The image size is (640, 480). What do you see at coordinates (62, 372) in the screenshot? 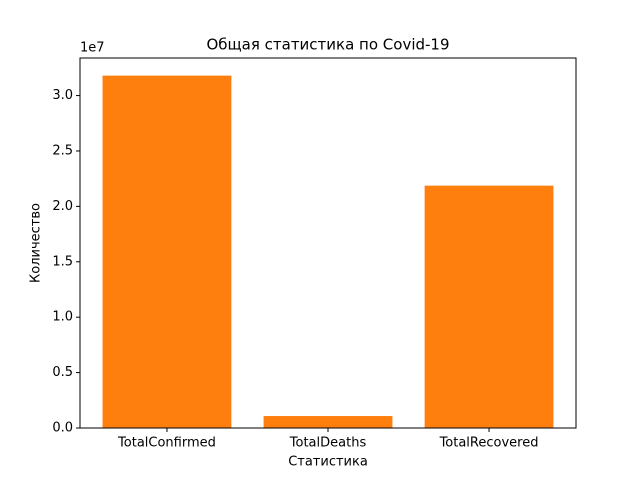
I see `y-tick-label: 0.5` at bounding box center [62, 372].